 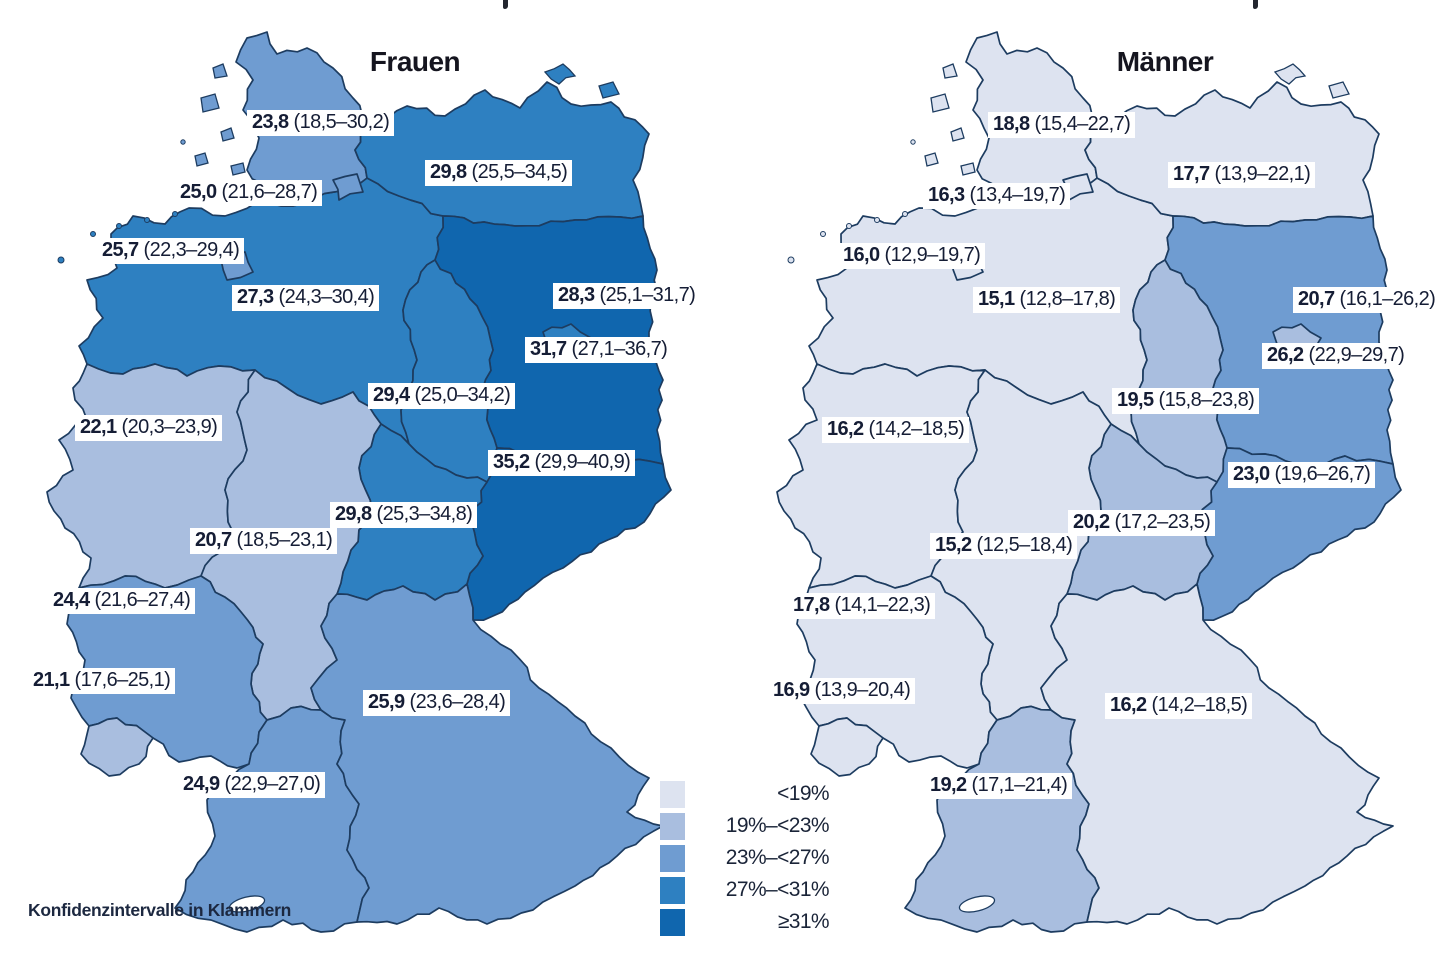 What do you see at coordinates (811, 605) in the screenshot?
I see `region-value: 17,8` at bounding box center [811, 605].